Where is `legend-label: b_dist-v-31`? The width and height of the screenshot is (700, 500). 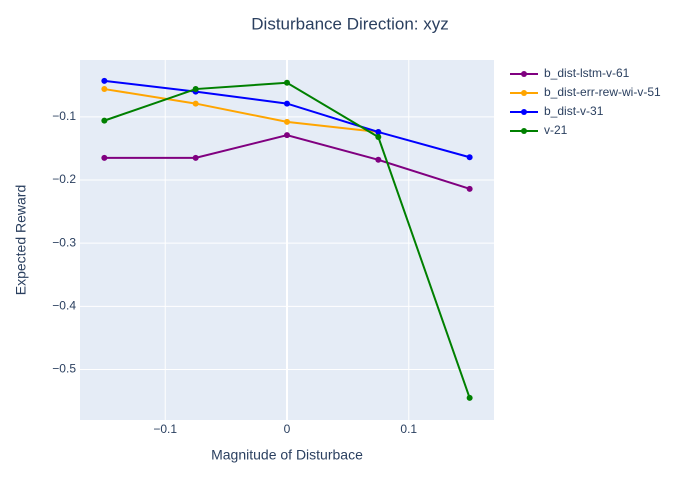 legend-label: b_dist-v-31 is located at coordinates (574, 111).